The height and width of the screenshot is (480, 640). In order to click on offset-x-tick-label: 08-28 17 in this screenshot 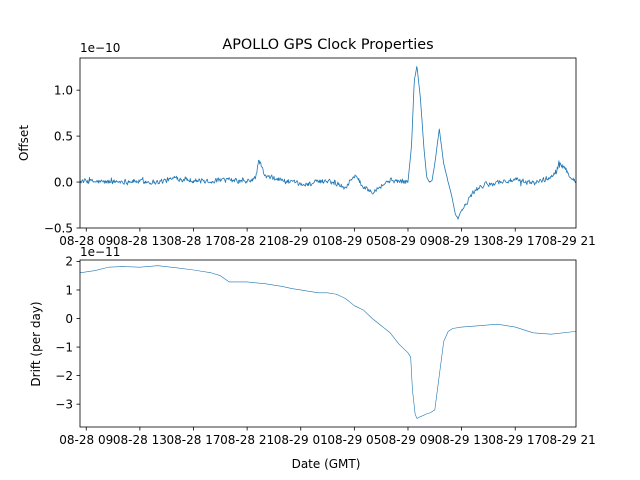, I will do `click(194, 241)`.